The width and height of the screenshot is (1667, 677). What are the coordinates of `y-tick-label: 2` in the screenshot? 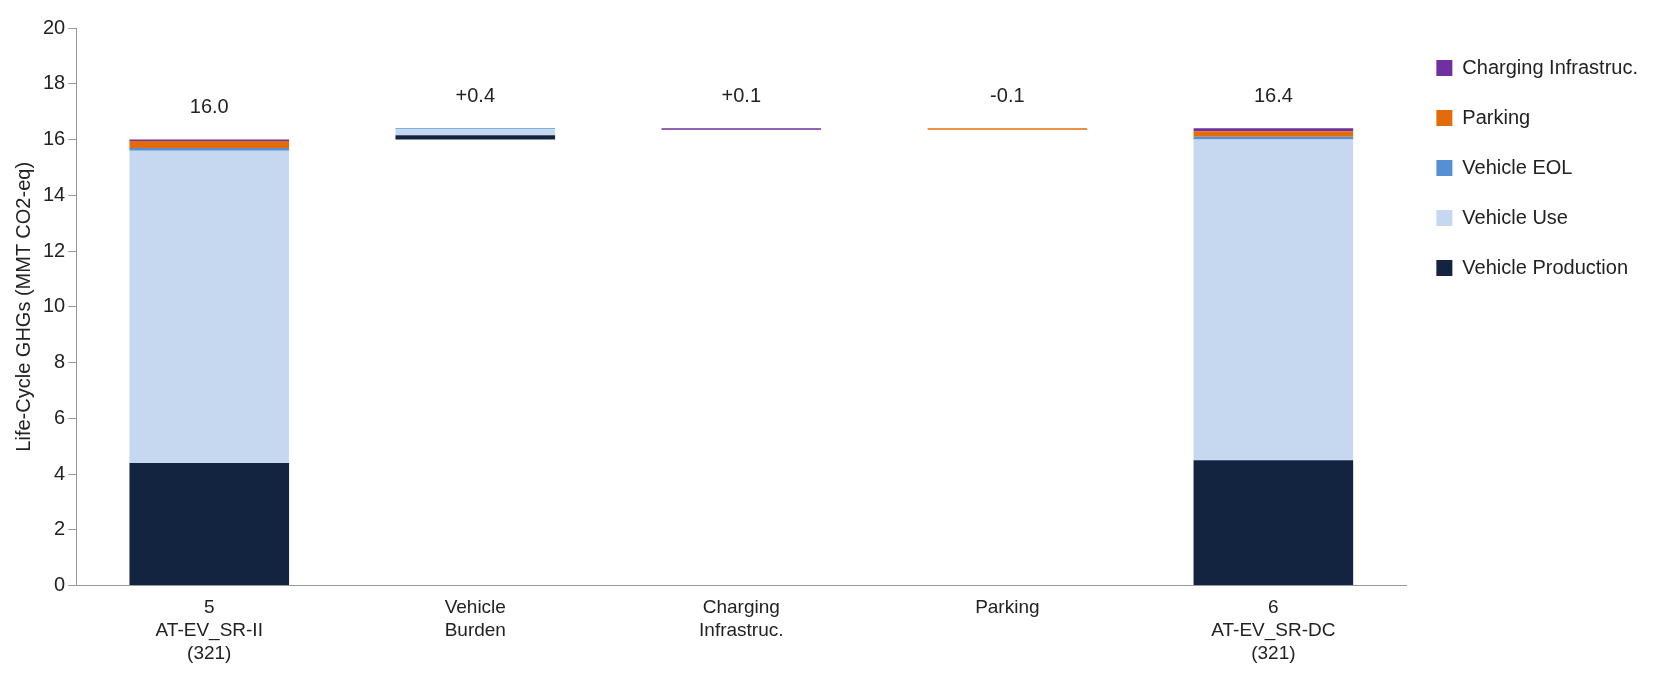 It's located at (60, 528).